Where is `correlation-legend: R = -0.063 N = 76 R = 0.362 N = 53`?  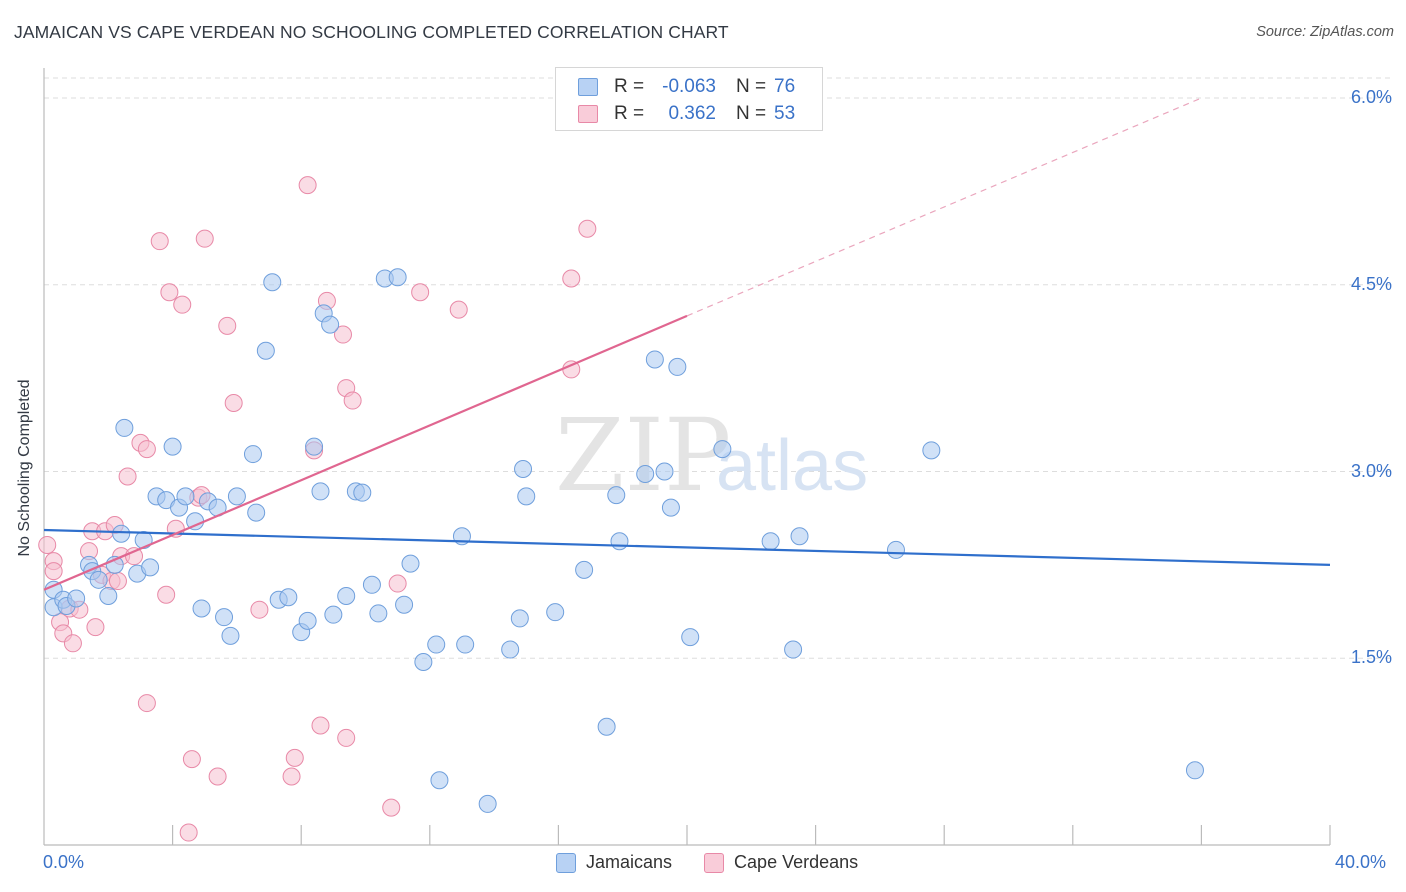
correlation-legend: R = -0.063 N = 76 R = 0.362 N = 53 is located at coordinates (689, 99).